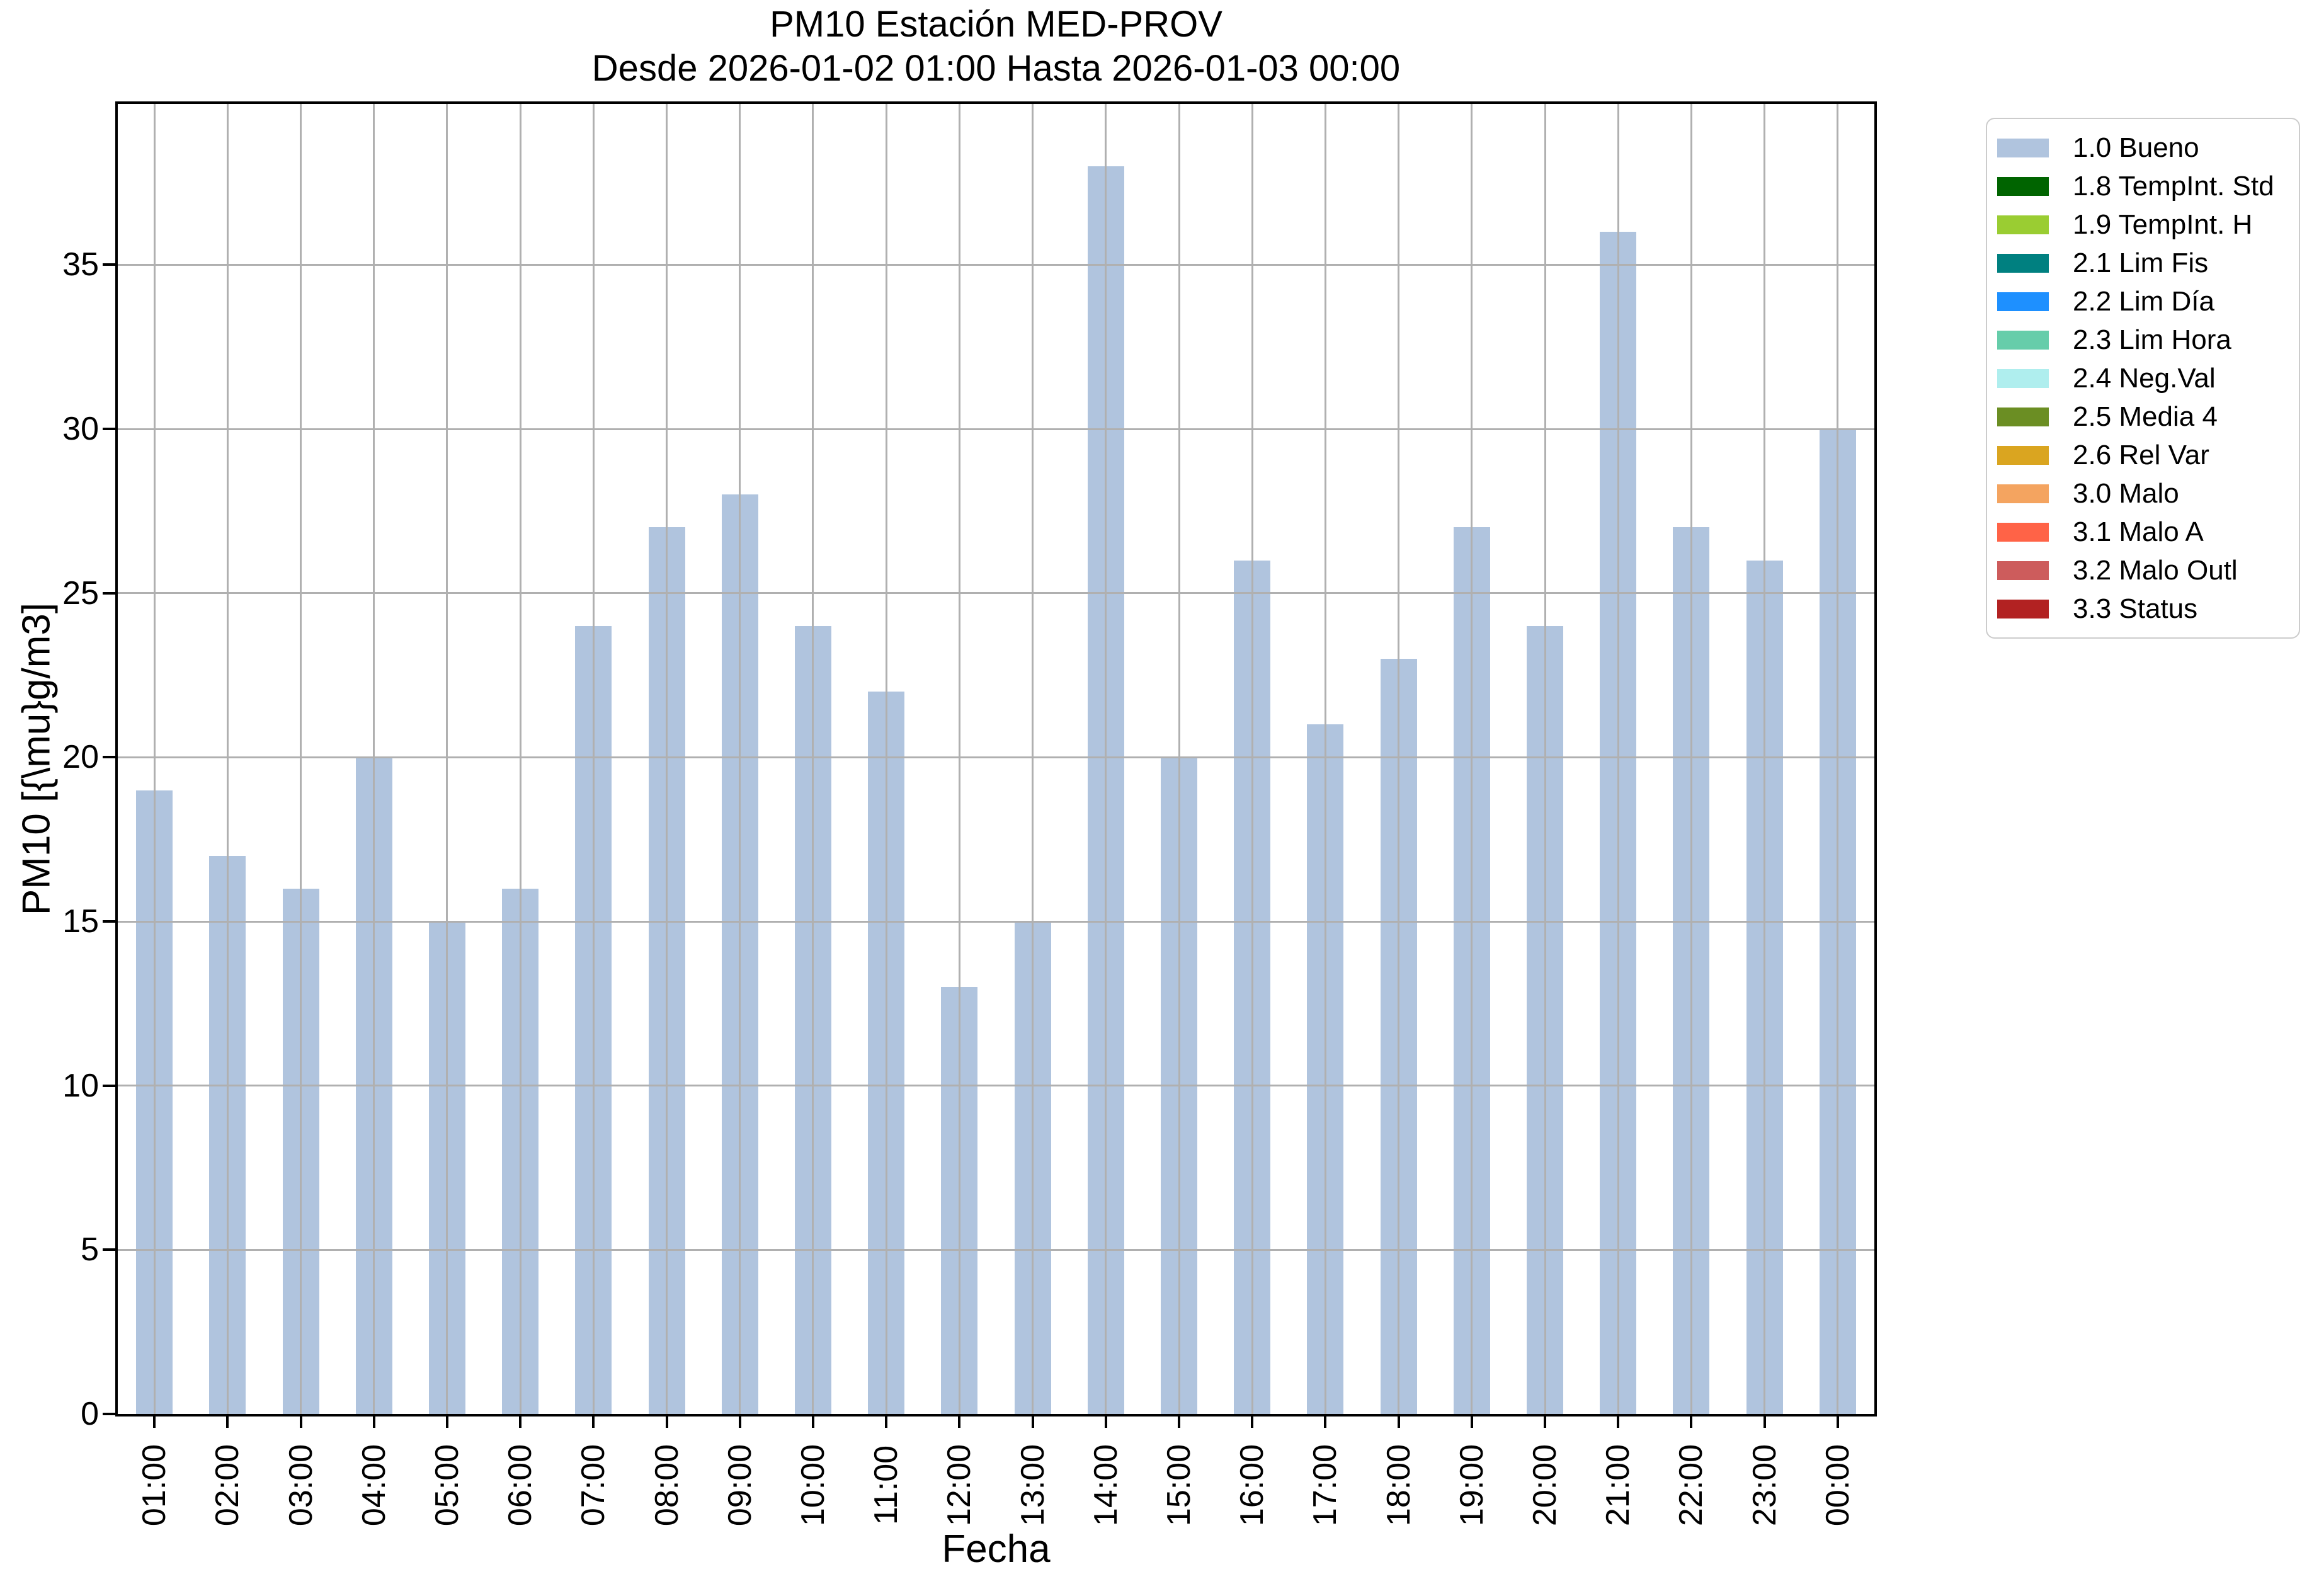 The image size is (2319, 1596). Describe the element at coordinates (2152, 339) in the screenshot. I see `legend-label: 2.3 Lim Hora` at that location.